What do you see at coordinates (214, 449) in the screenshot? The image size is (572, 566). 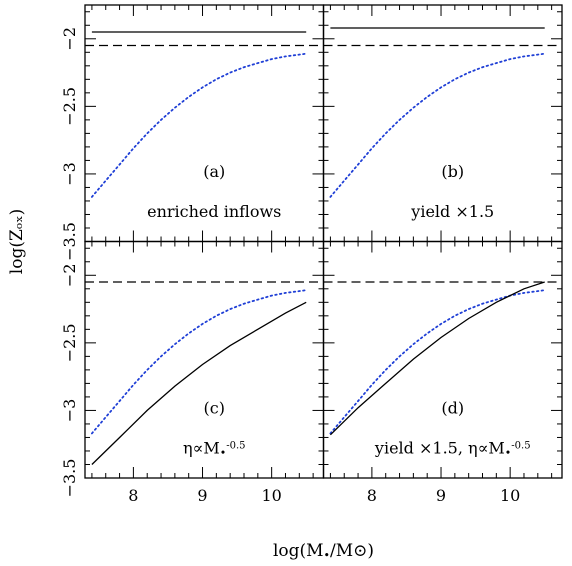 I see `panel-annotation: η∝M•-0.5` at bounding box center [214, 449].